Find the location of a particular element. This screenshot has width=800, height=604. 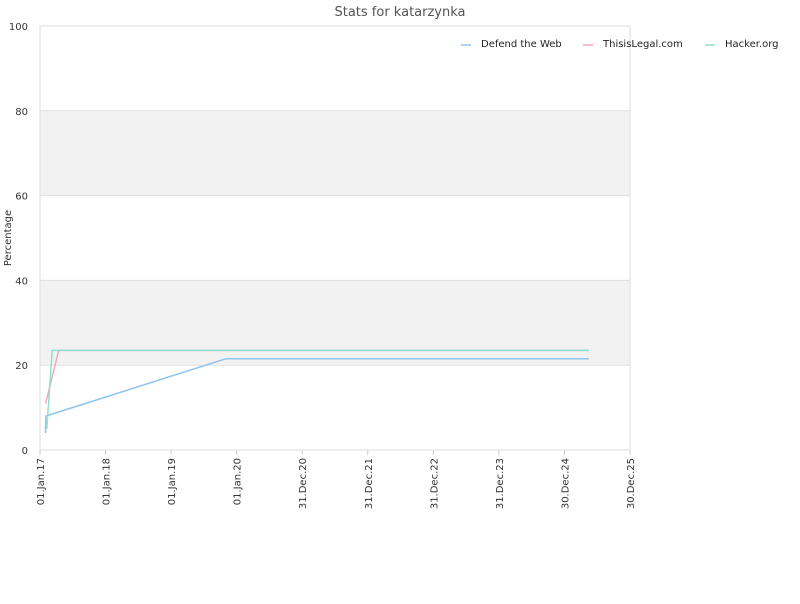

y-tick-label: 20 is located at coordinates (21, 366).